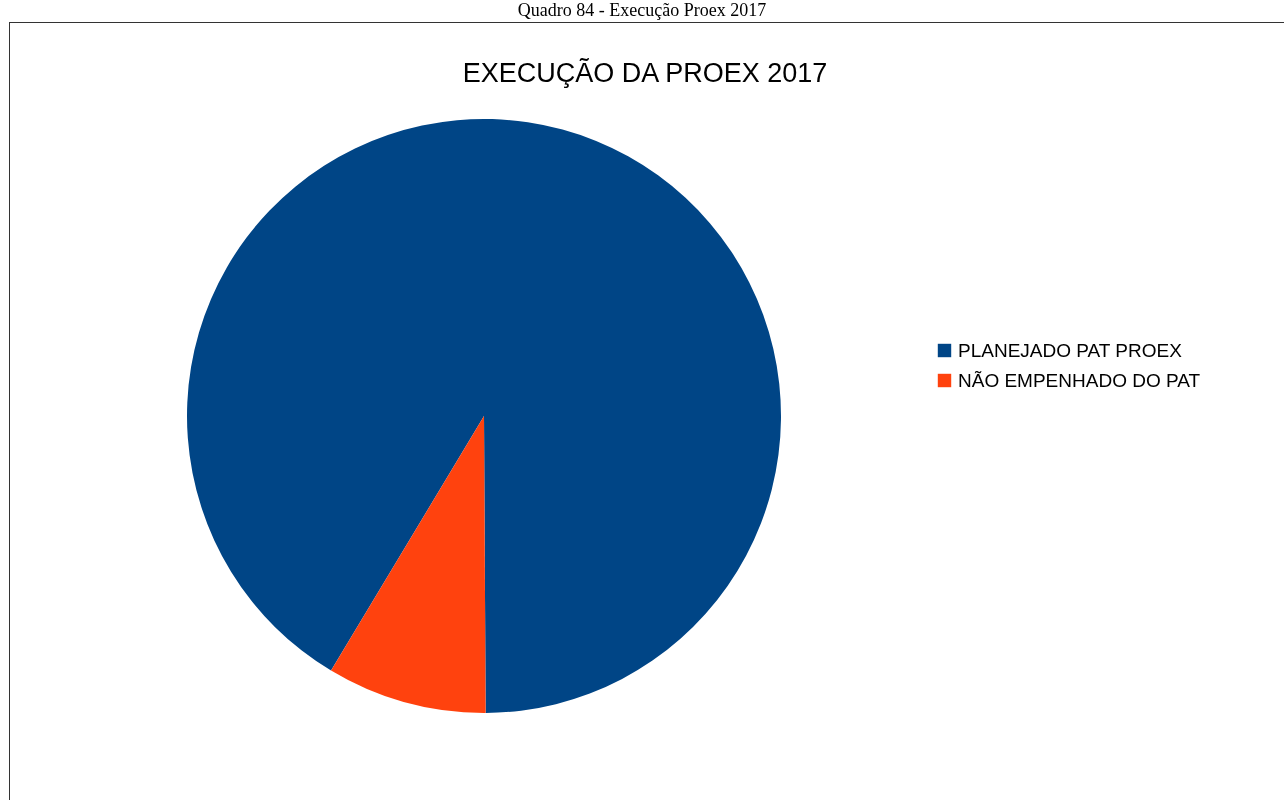 The width and height of the screenshot is (1284, 800). I want to click on legend-label: PLANEJADO PAT PROEX, so click(1070, 350).